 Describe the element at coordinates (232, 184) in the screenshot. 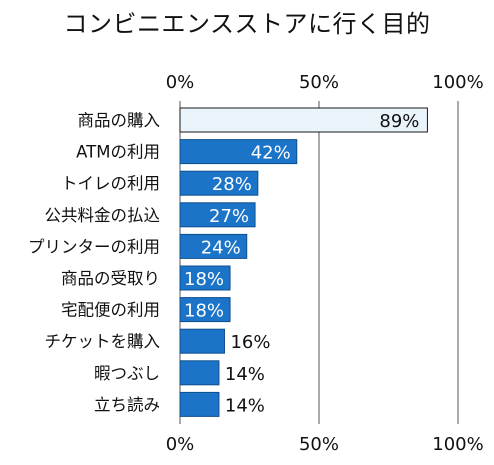

I see `value-label-2: 28%` at that location.